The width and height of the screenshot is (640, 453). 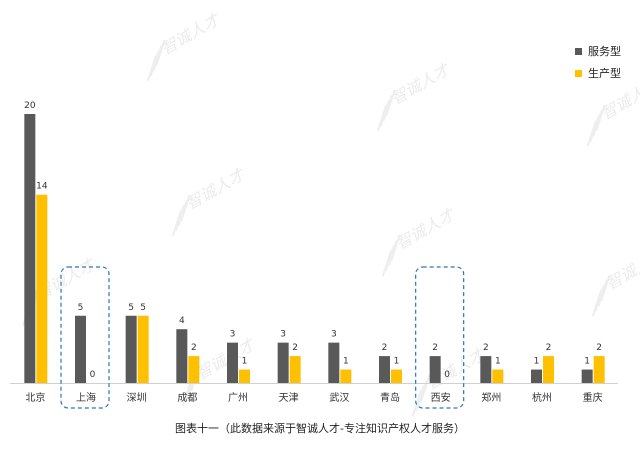 What do you see at coordinates (238, 398) in the screenshot?
I see `category-label: 广州` at bounding box center [238, 398].